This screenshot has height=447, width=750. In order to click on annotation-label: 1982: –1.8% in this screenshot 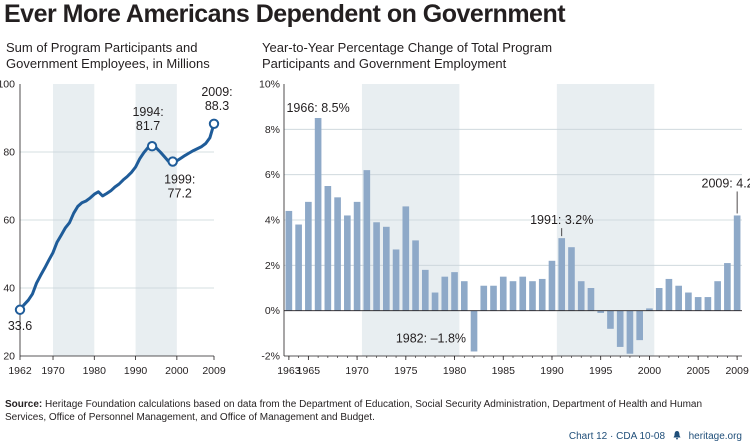, I will do `click(431, 339)`.